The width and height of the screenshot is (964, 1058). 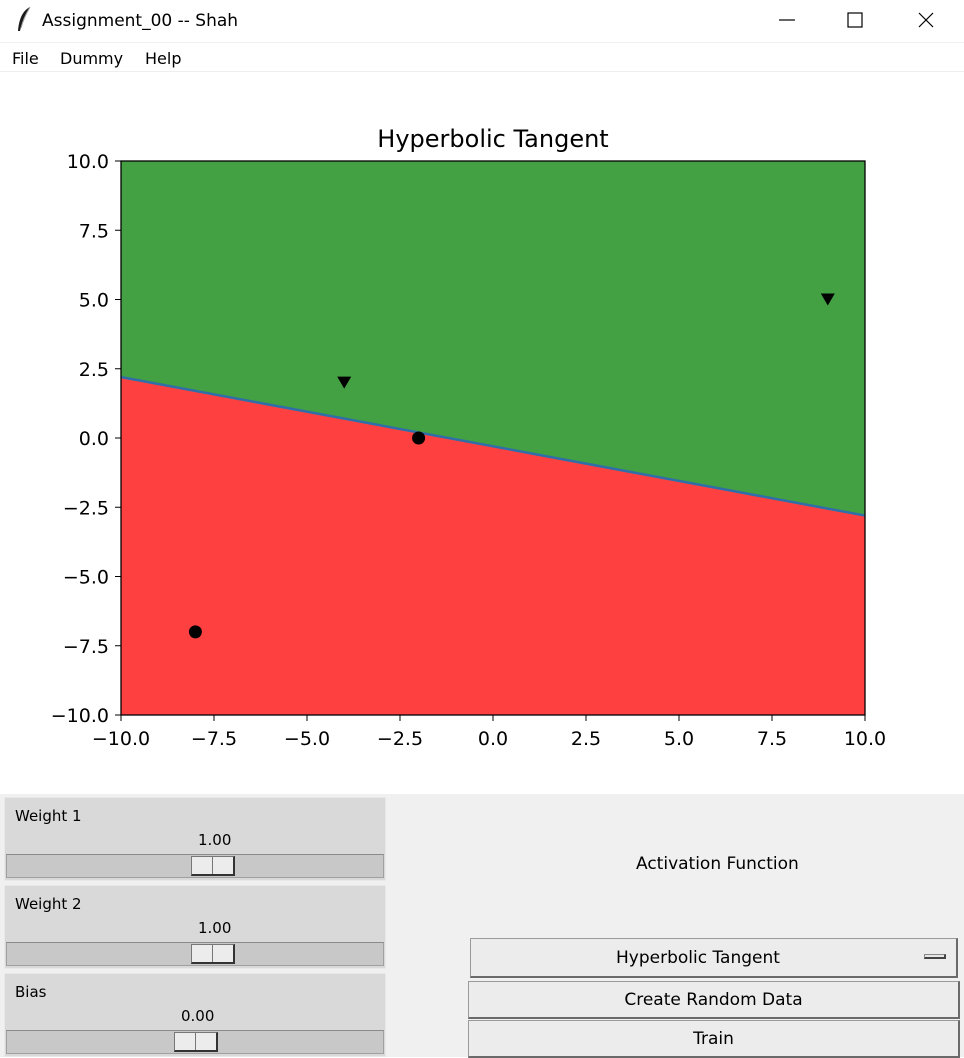 I want to click on x-tick-label: −7.5, so click(x=214, y=739).